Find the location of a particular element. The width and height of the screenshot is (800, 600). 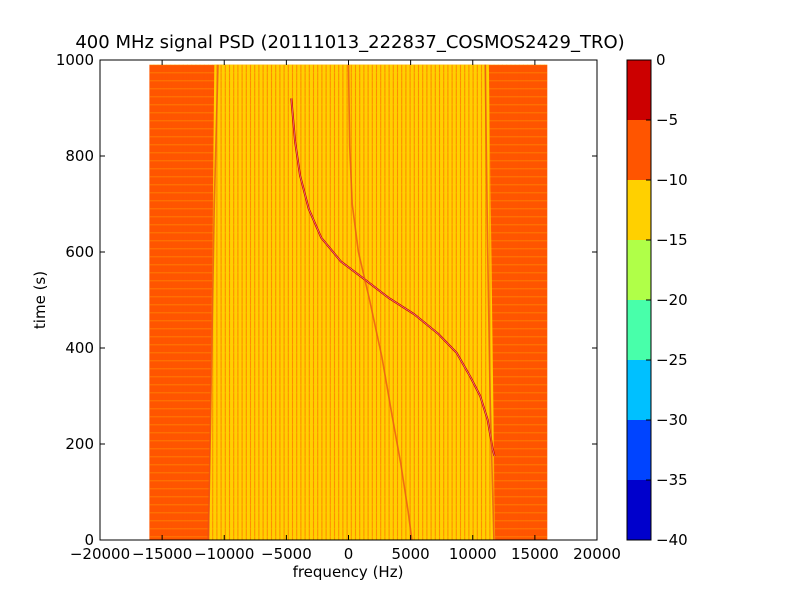

y-axis-label: time (s) is located at coordinates (40, 300).